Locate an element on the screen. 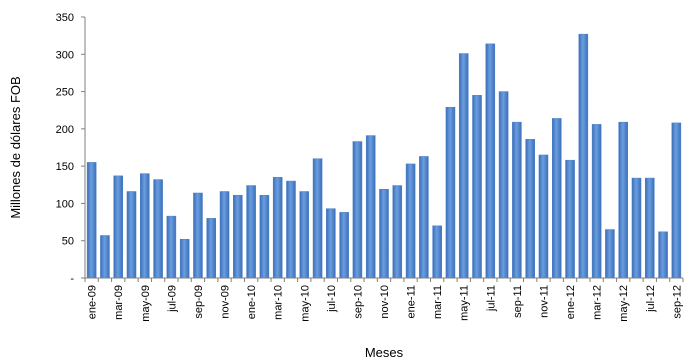 Image resolution: width=687 pixels, height=364 pixels. x-tick-label: mar-12 is located at coordinates (598, 302).